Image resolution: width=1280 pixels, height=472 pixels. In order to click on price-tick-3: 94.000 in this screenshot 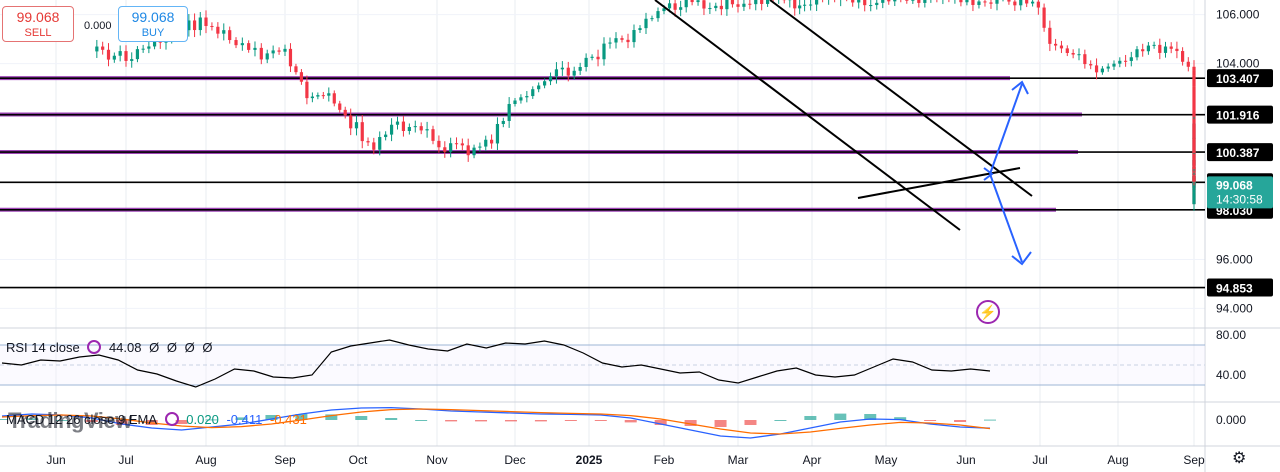, I will do `click(1234, 308)`.